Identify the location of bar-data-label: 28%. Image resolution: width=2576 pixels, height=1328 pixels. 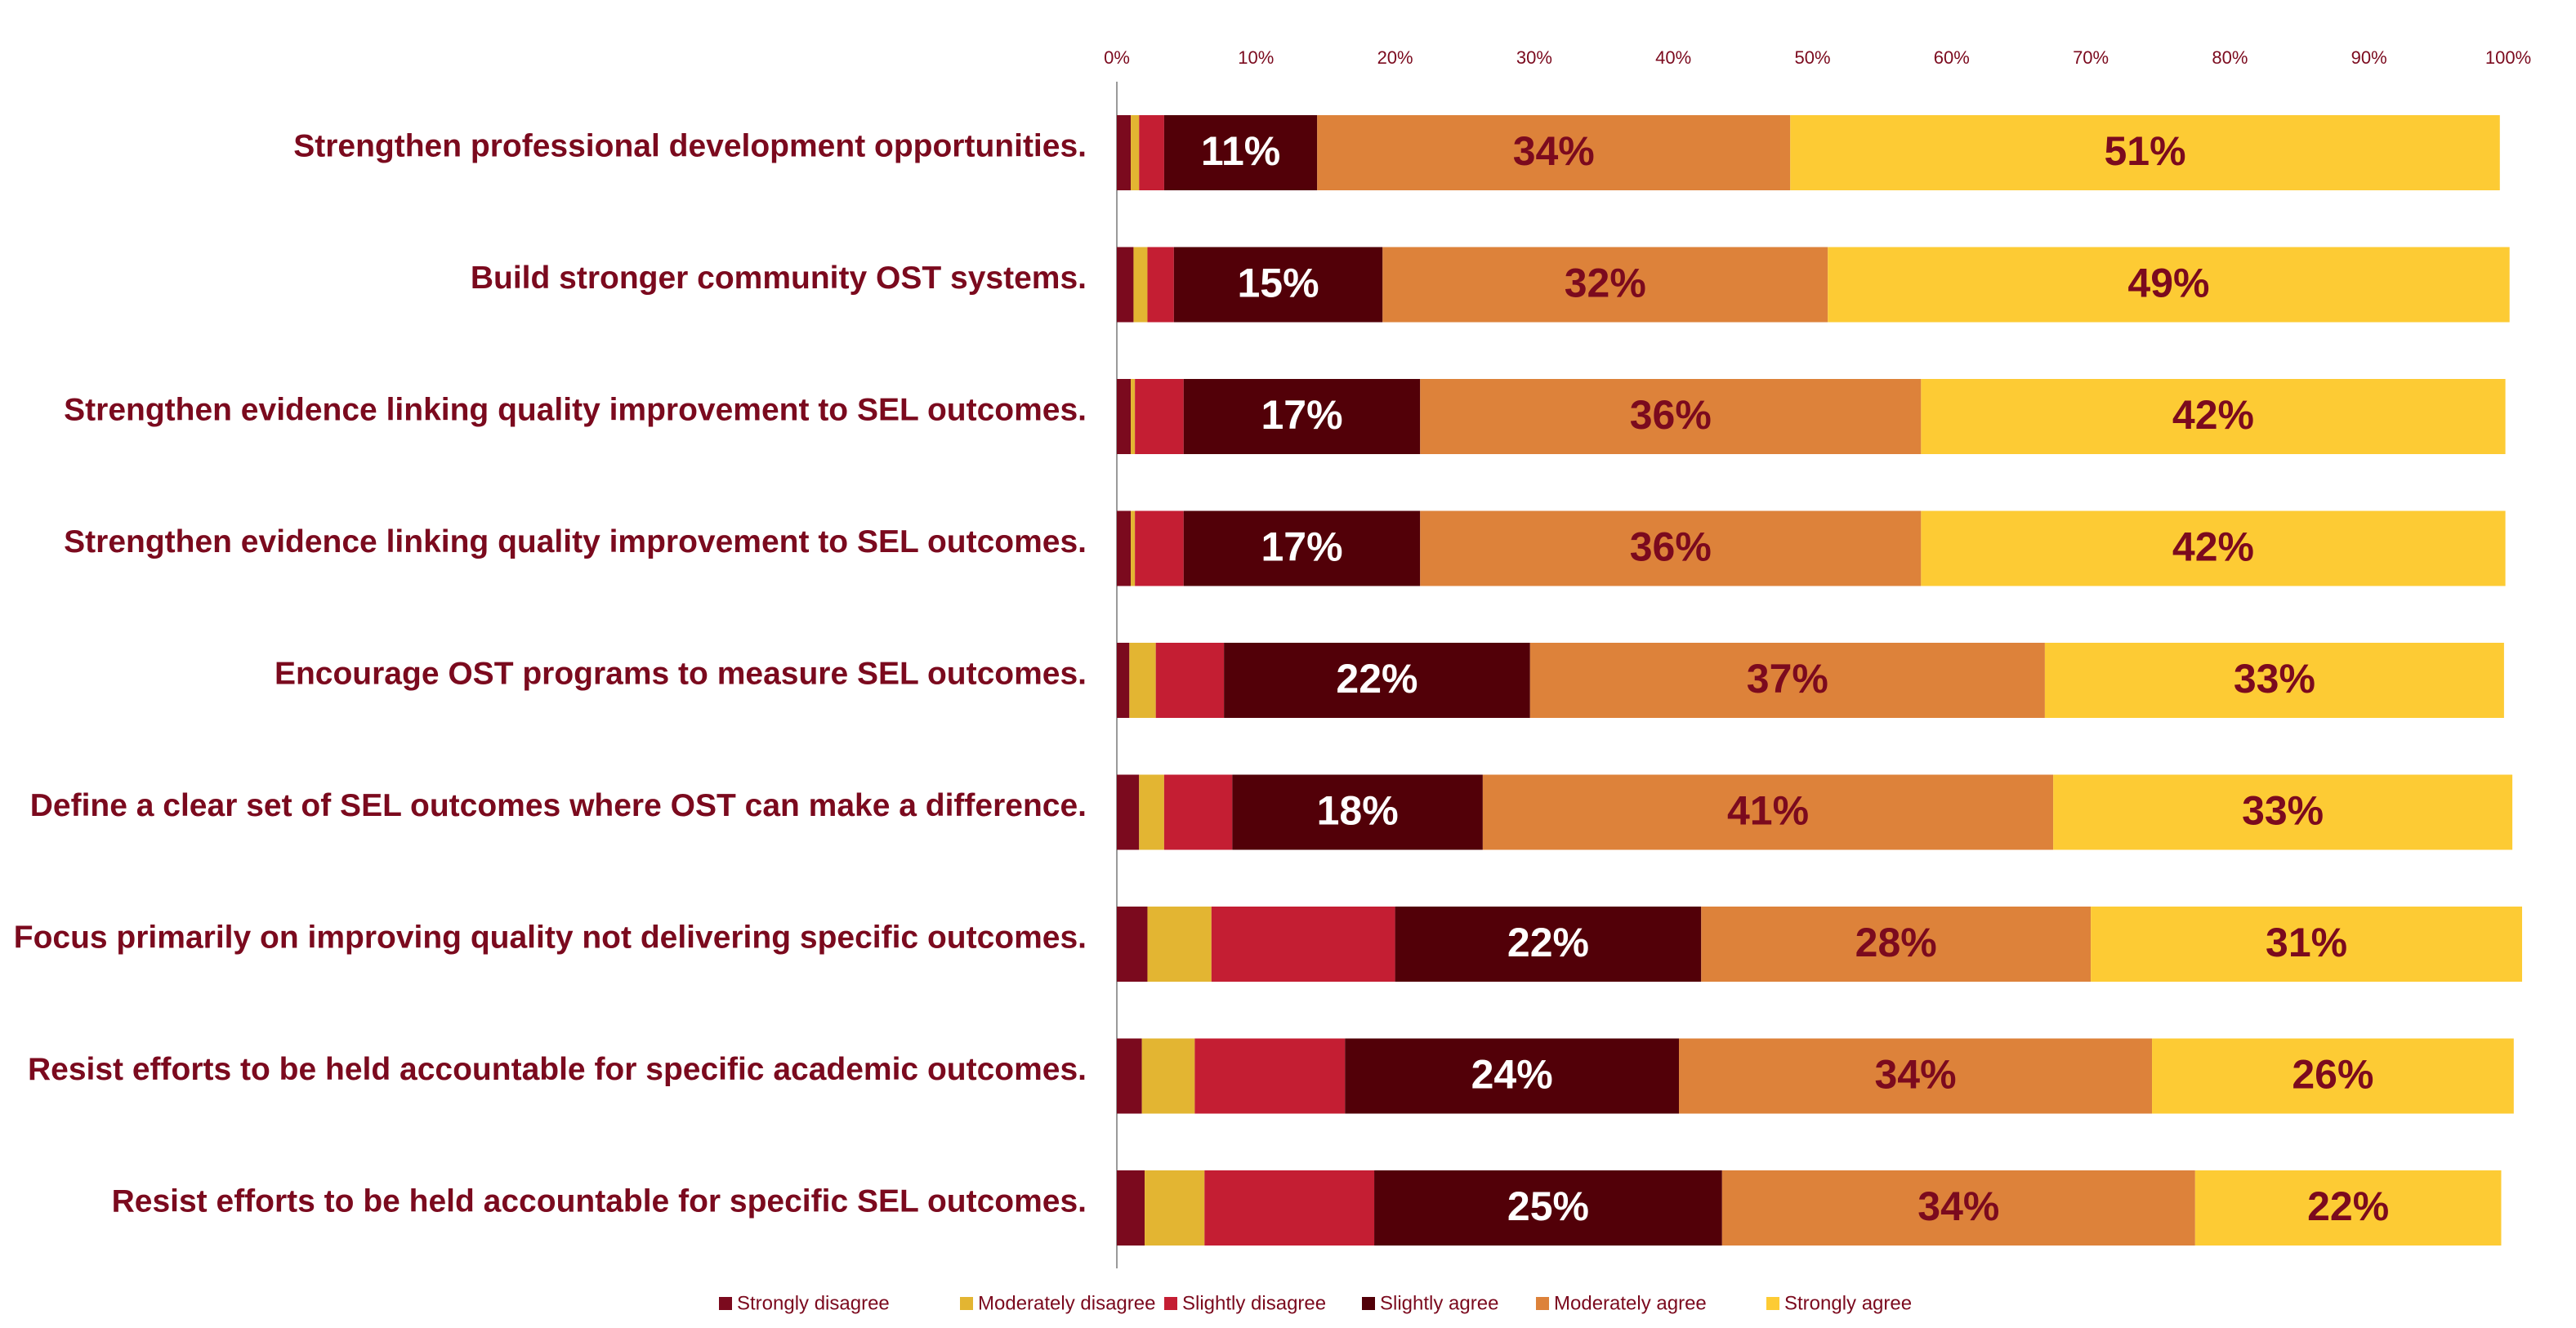
(1896, 942).